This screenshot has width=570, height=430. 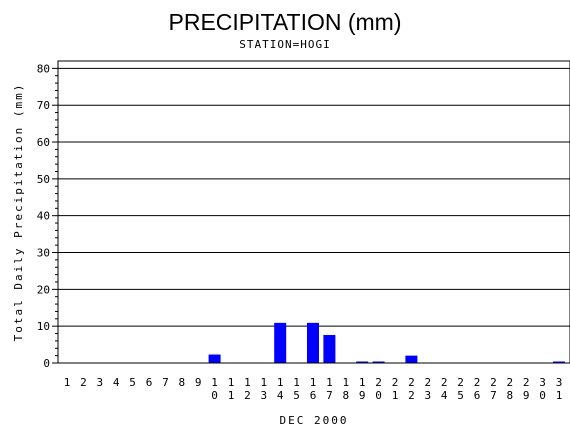 I want to click on y-axis-ticks: 0 10 20 30 40 50 60 70 80, so click(x=47, y=216).